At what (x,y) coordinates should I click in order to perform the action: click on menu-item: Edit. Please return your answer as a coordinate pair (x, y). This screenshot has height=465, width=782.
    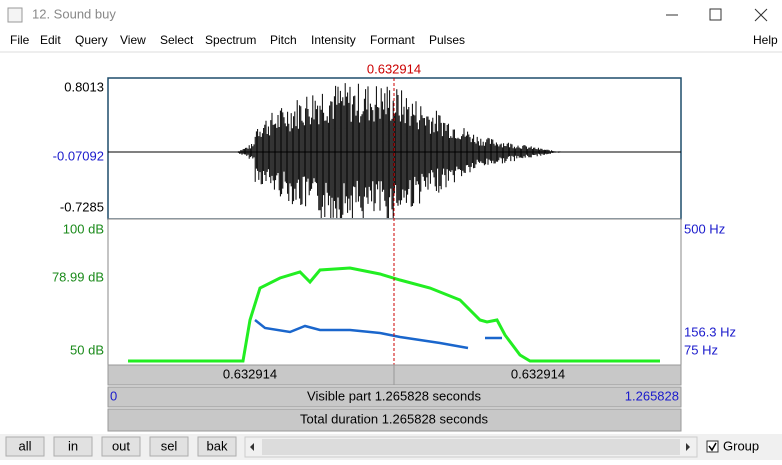
    Looking at the image, I should click on (50, 40).